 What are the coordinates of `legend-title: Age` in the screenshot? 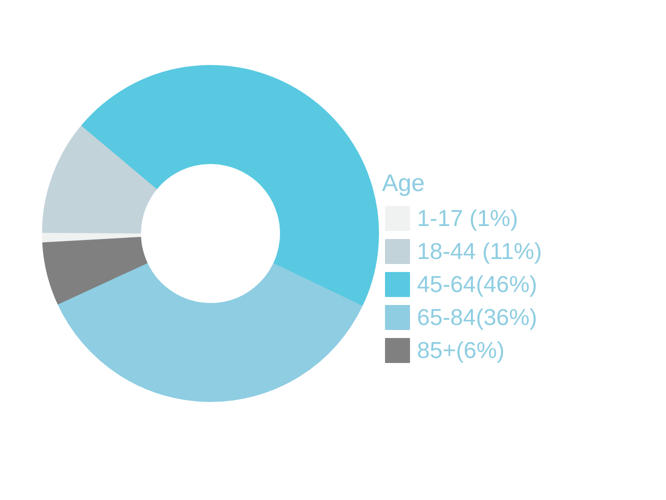 It's located at (404, 184).